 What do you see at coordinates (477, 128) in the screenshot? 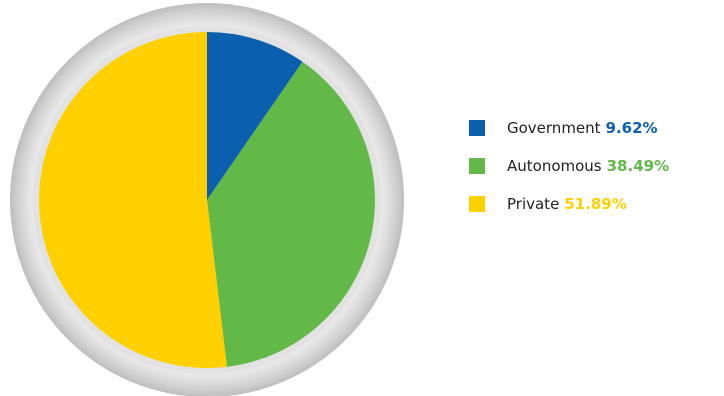
I see `legend-swatch-government` at bounding box center [477, 128].